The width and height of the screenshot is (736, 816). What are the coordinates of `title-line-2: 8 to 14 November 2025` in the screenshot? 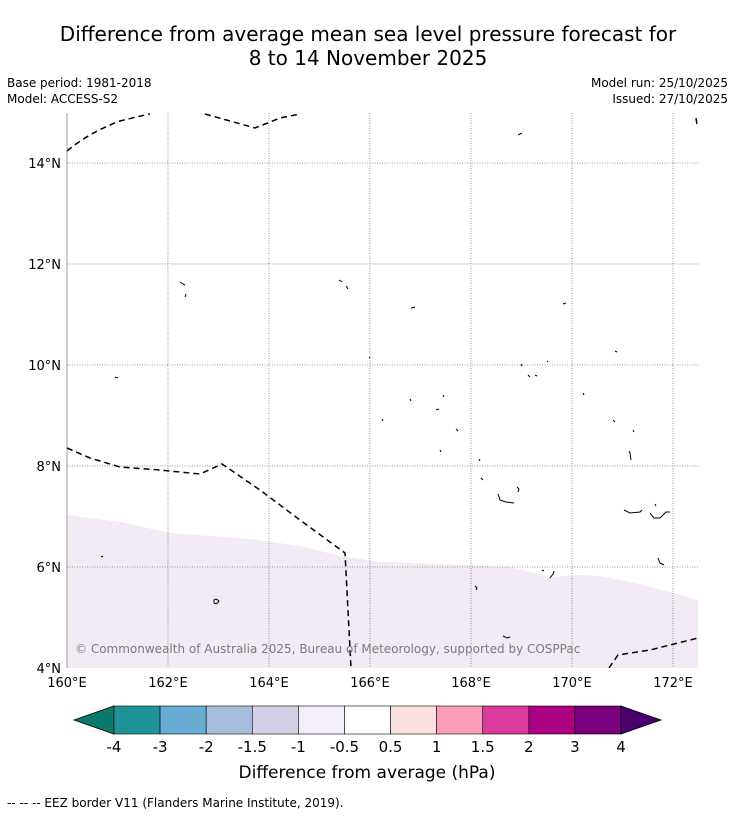 It's located at (368, 58).